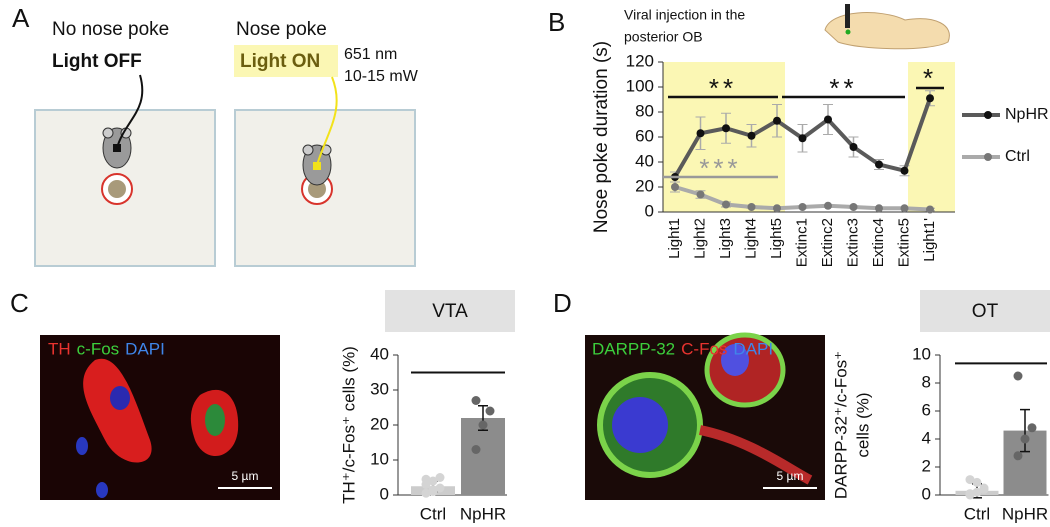 The image size is (1050, 527). I want to click on y-axis-label: Nose poke duration (s), so click(601, 137).